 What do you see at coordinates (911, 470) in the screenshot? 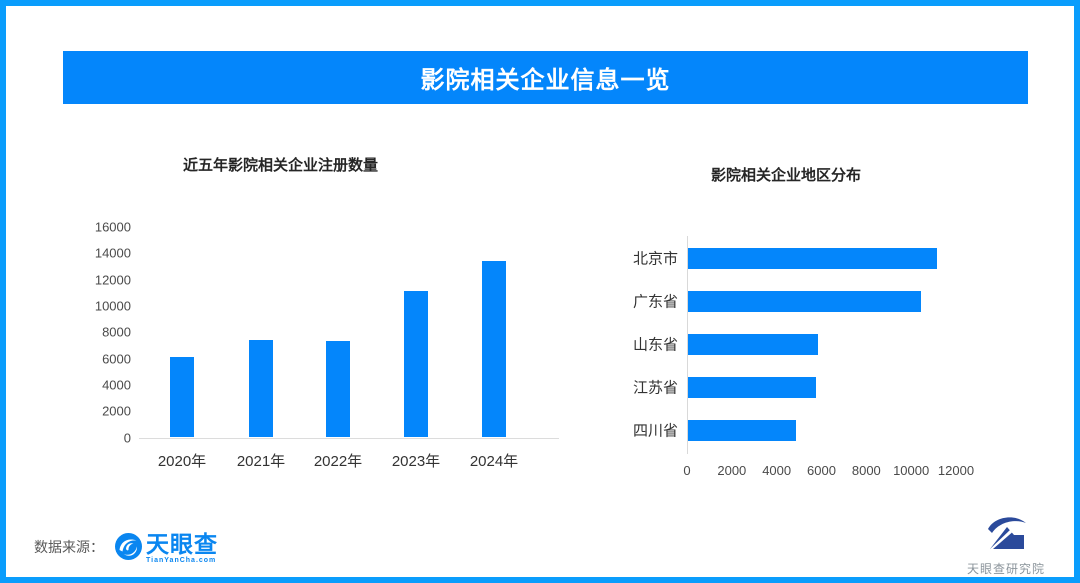
I see `x-axis-tick-label: 10000` at bounding box center [911, 470].